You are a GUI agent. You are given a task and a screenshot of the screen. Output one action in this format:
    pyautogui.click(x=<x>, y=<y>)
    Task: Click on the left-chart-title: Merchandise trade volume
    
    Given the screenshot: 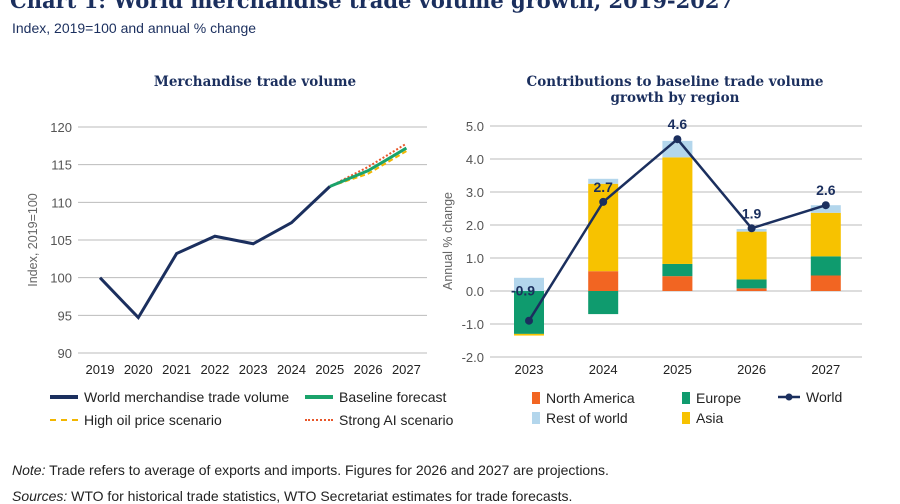 What is the action you would take?
    pyautogui.click(x=255, y=82)
    